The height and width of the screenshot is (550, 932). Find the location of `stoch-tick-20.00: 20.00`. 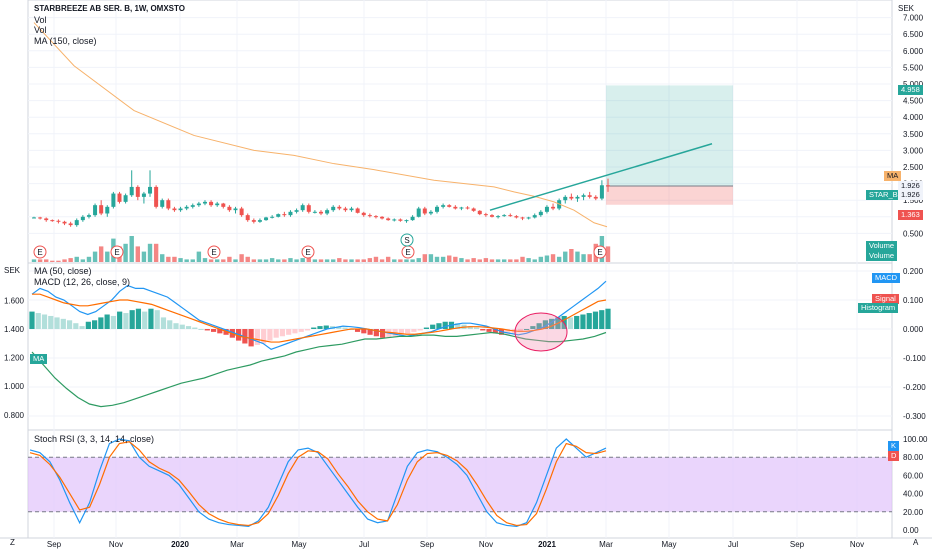

stoch-tick-20.00: 20.00 is located at coordinates (913, 512).